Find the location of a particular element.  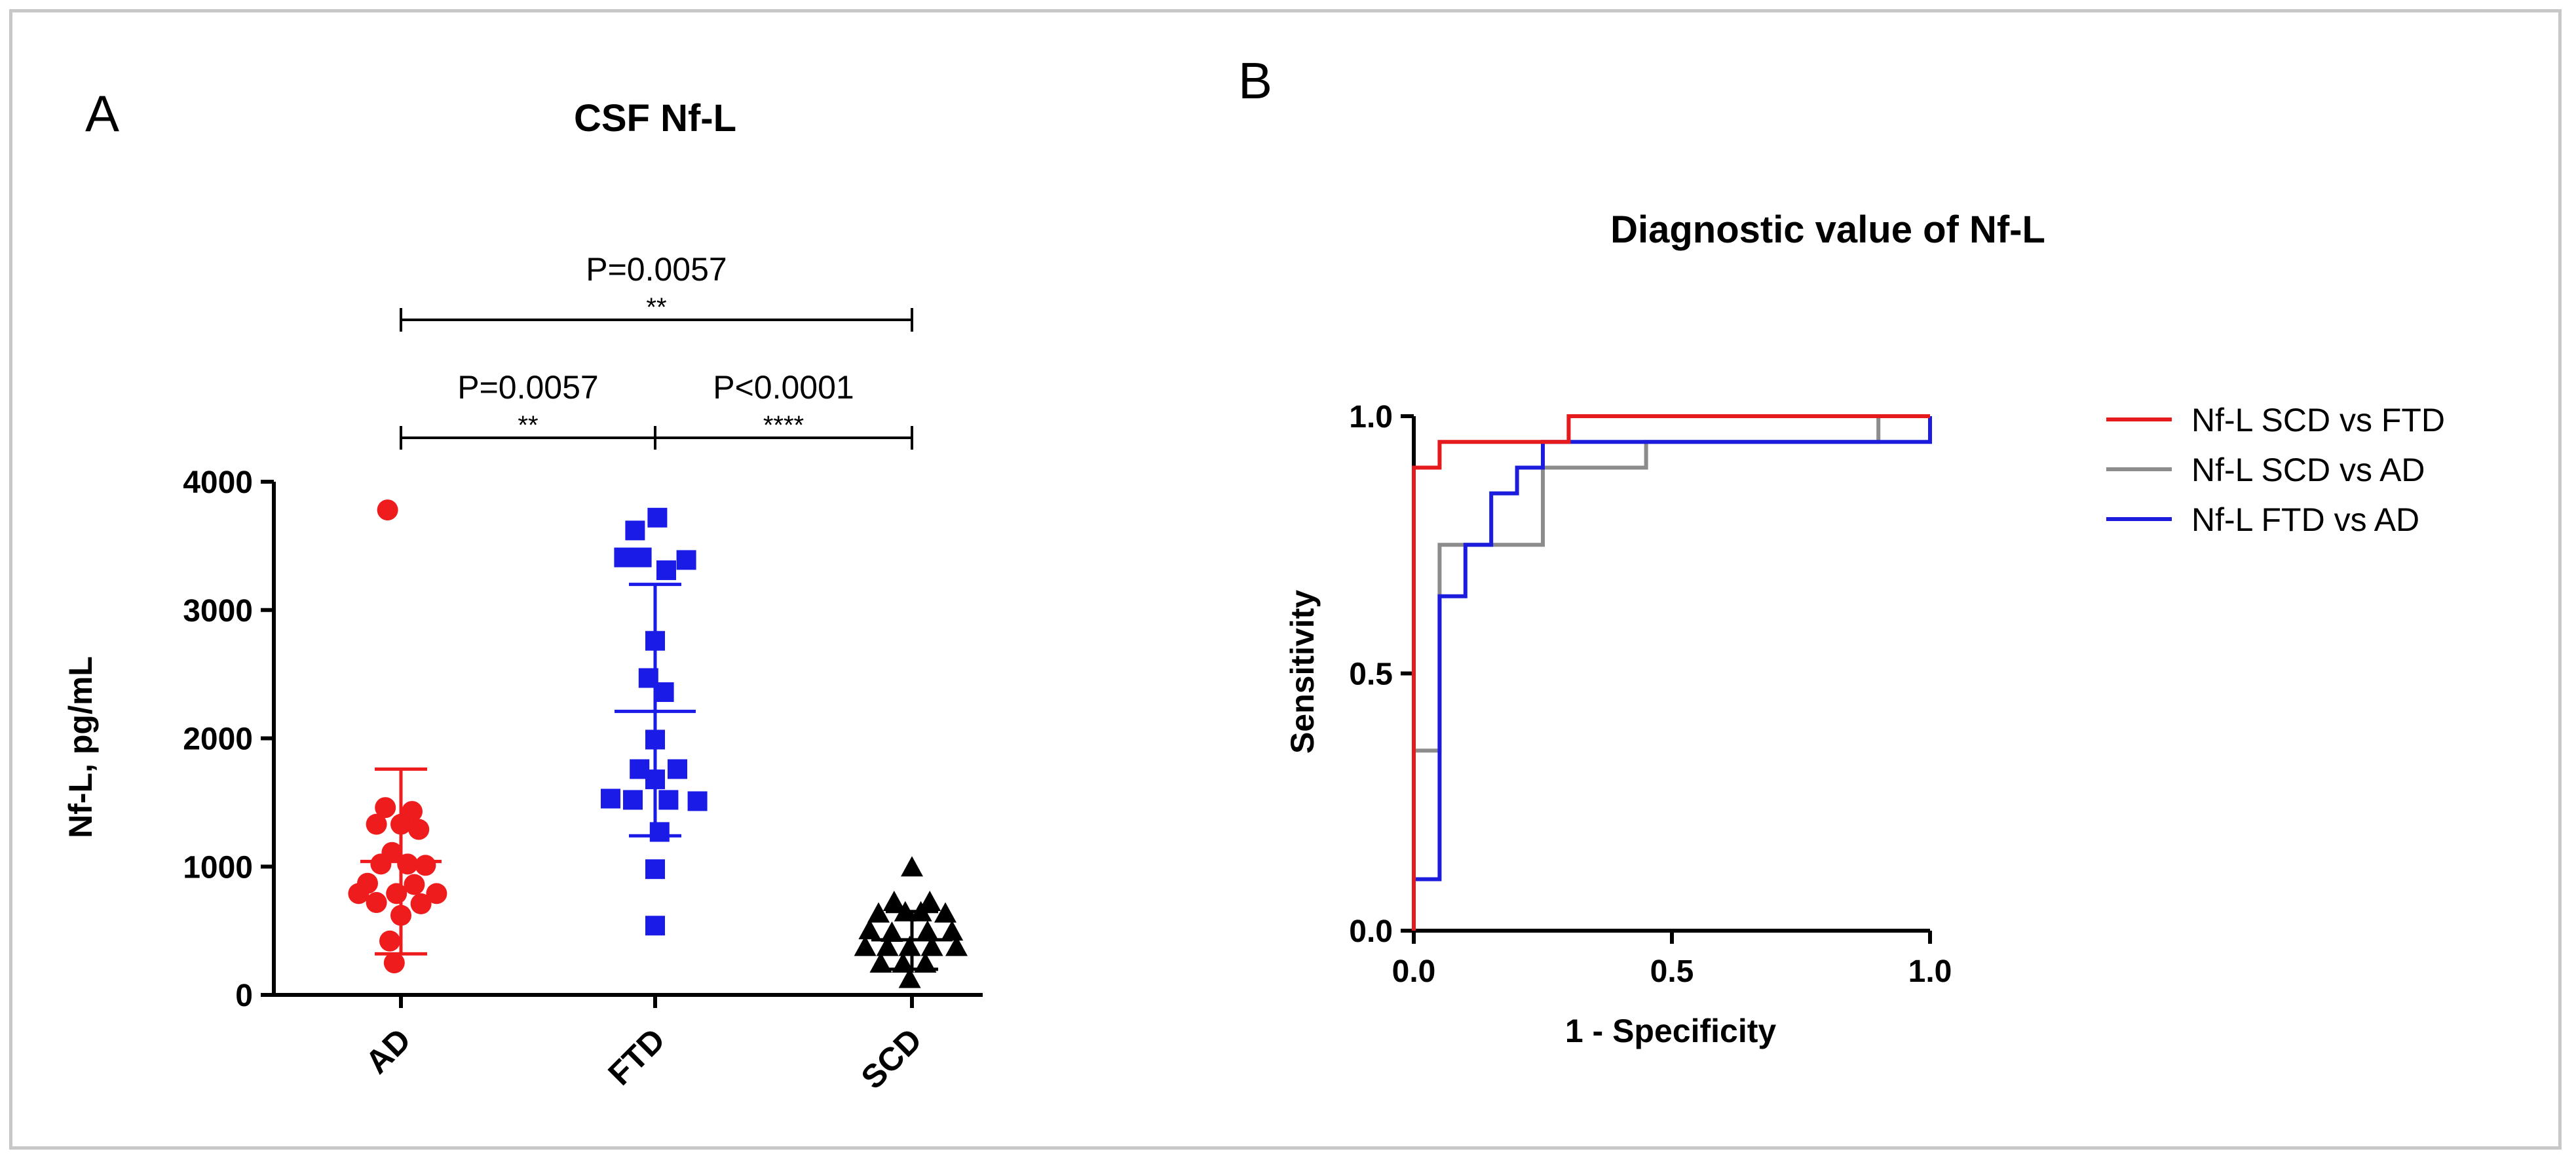

roc-line-nf-l-ftd-vs-ad is located at coordinates (1672, 673).